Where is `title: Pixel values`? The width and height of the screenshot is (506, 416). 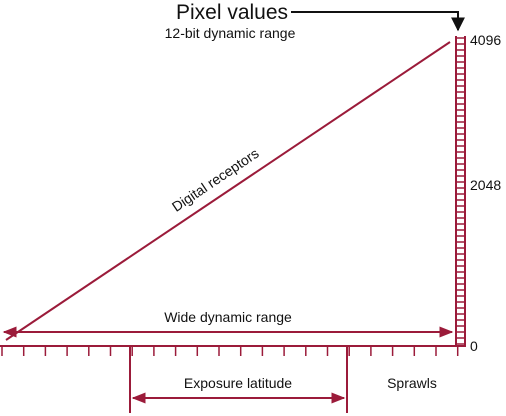 title: Pixel values is located at coordinates (232, 12).